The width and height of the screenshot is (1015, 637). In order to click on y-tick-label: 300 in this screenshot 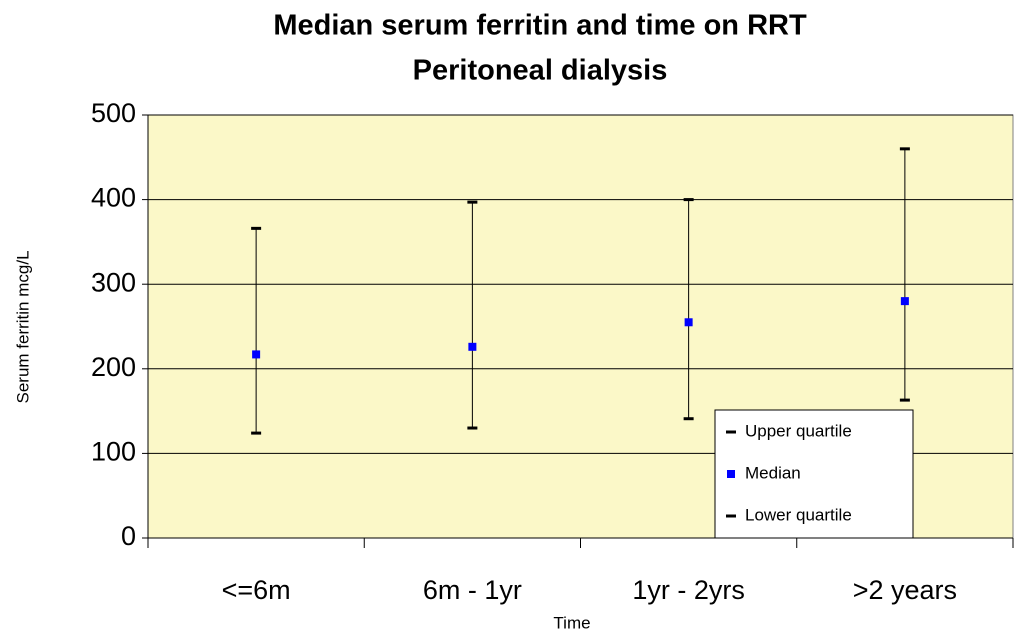, I will do `click(113, 282)`.